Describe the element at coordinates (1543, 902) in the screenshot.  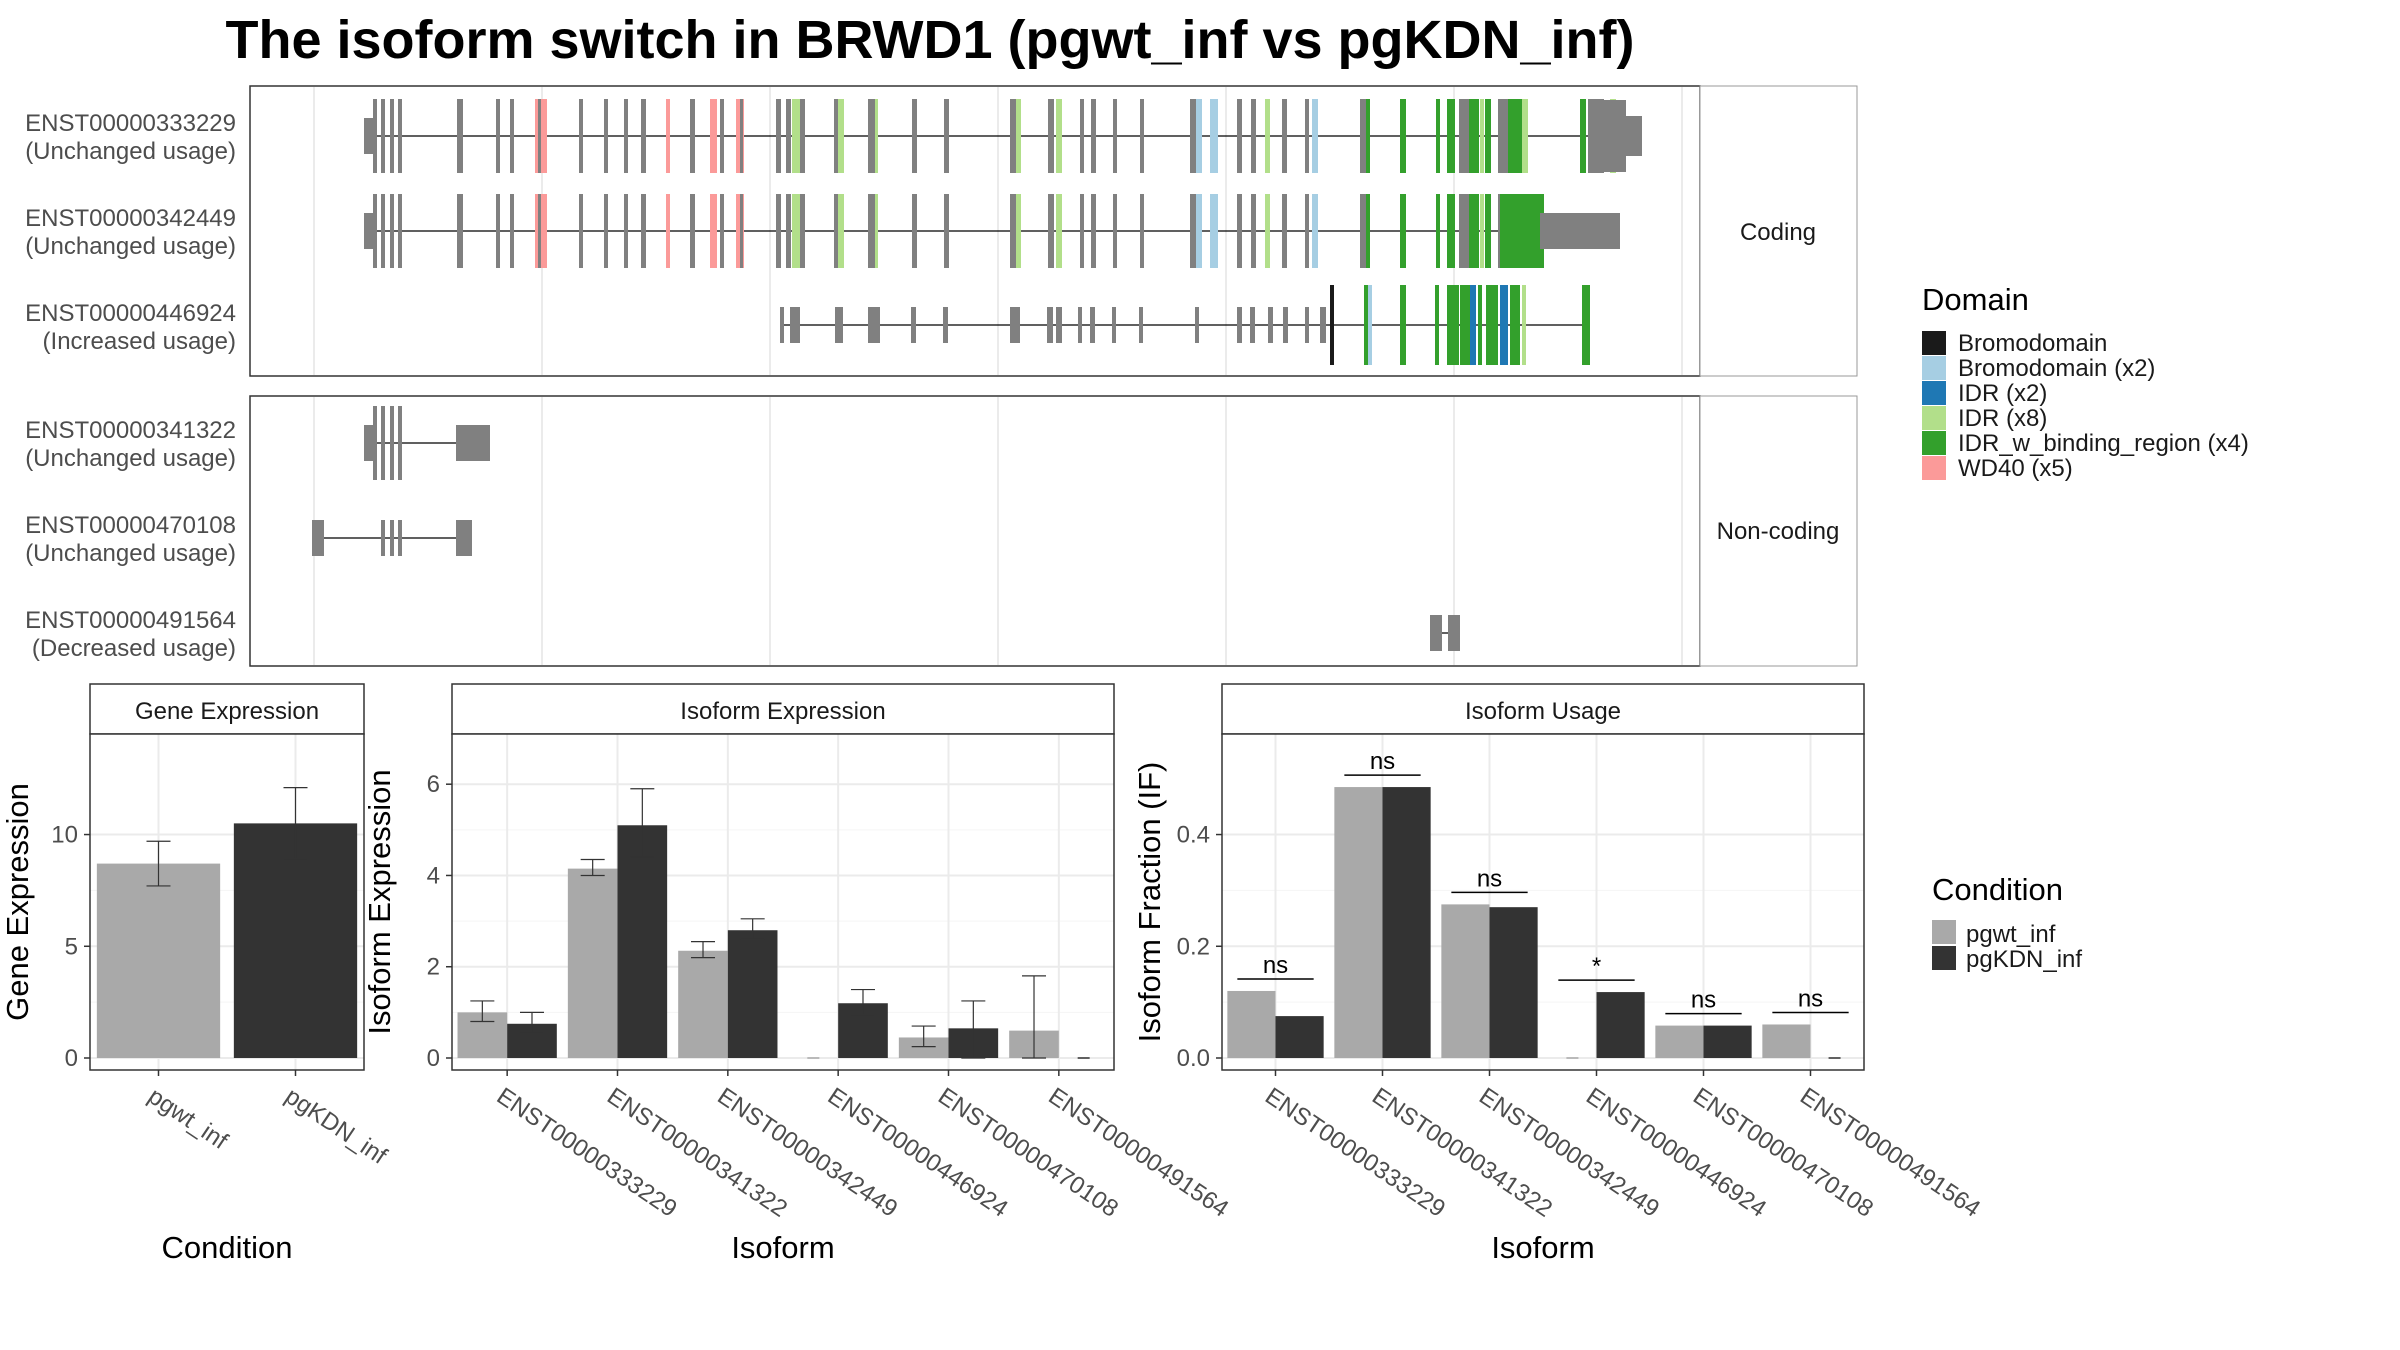
I see `plot-area` at that location.